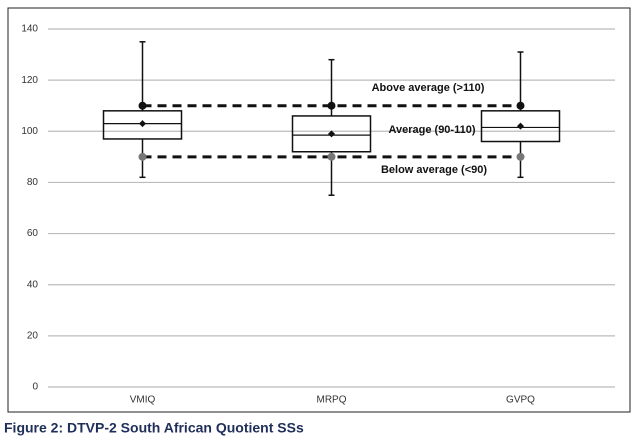  What do you see at coordinates (33, 335) in the screenshot?
I see `y-tick-label: 20` at bounding box center [33, 335].